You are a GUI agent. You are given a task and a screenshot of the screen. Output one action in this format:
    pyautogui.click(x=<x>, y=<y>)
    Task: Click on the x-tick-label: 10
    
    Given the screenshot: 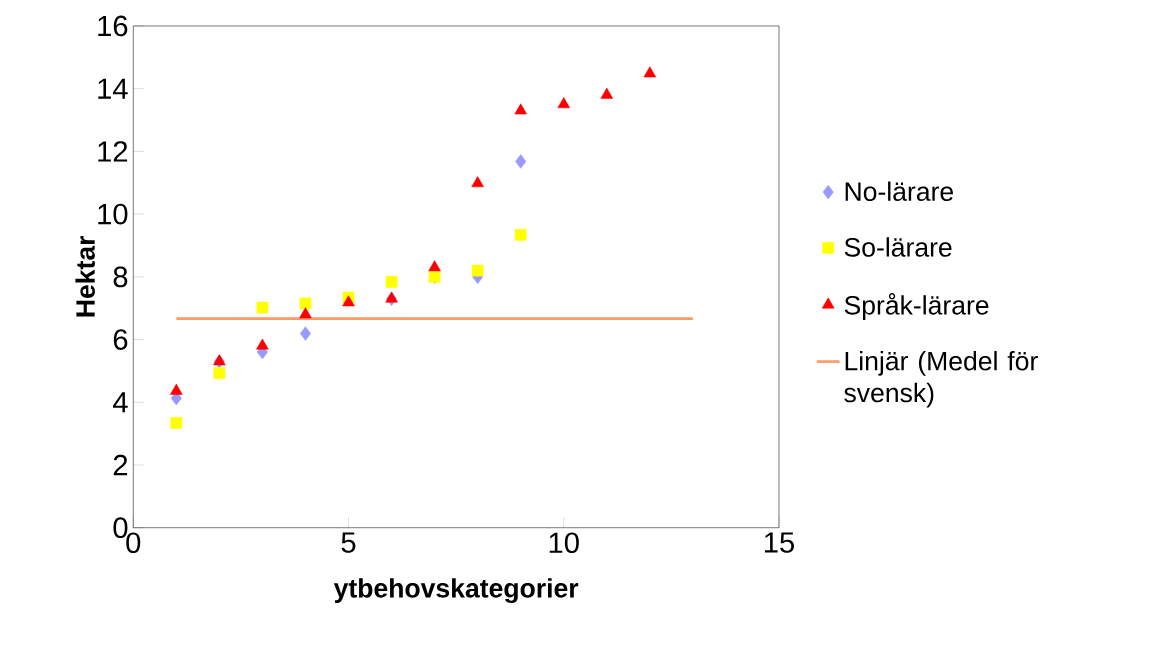 What is the action you would take?
    pyautogui.click(x=564, y=542)
    